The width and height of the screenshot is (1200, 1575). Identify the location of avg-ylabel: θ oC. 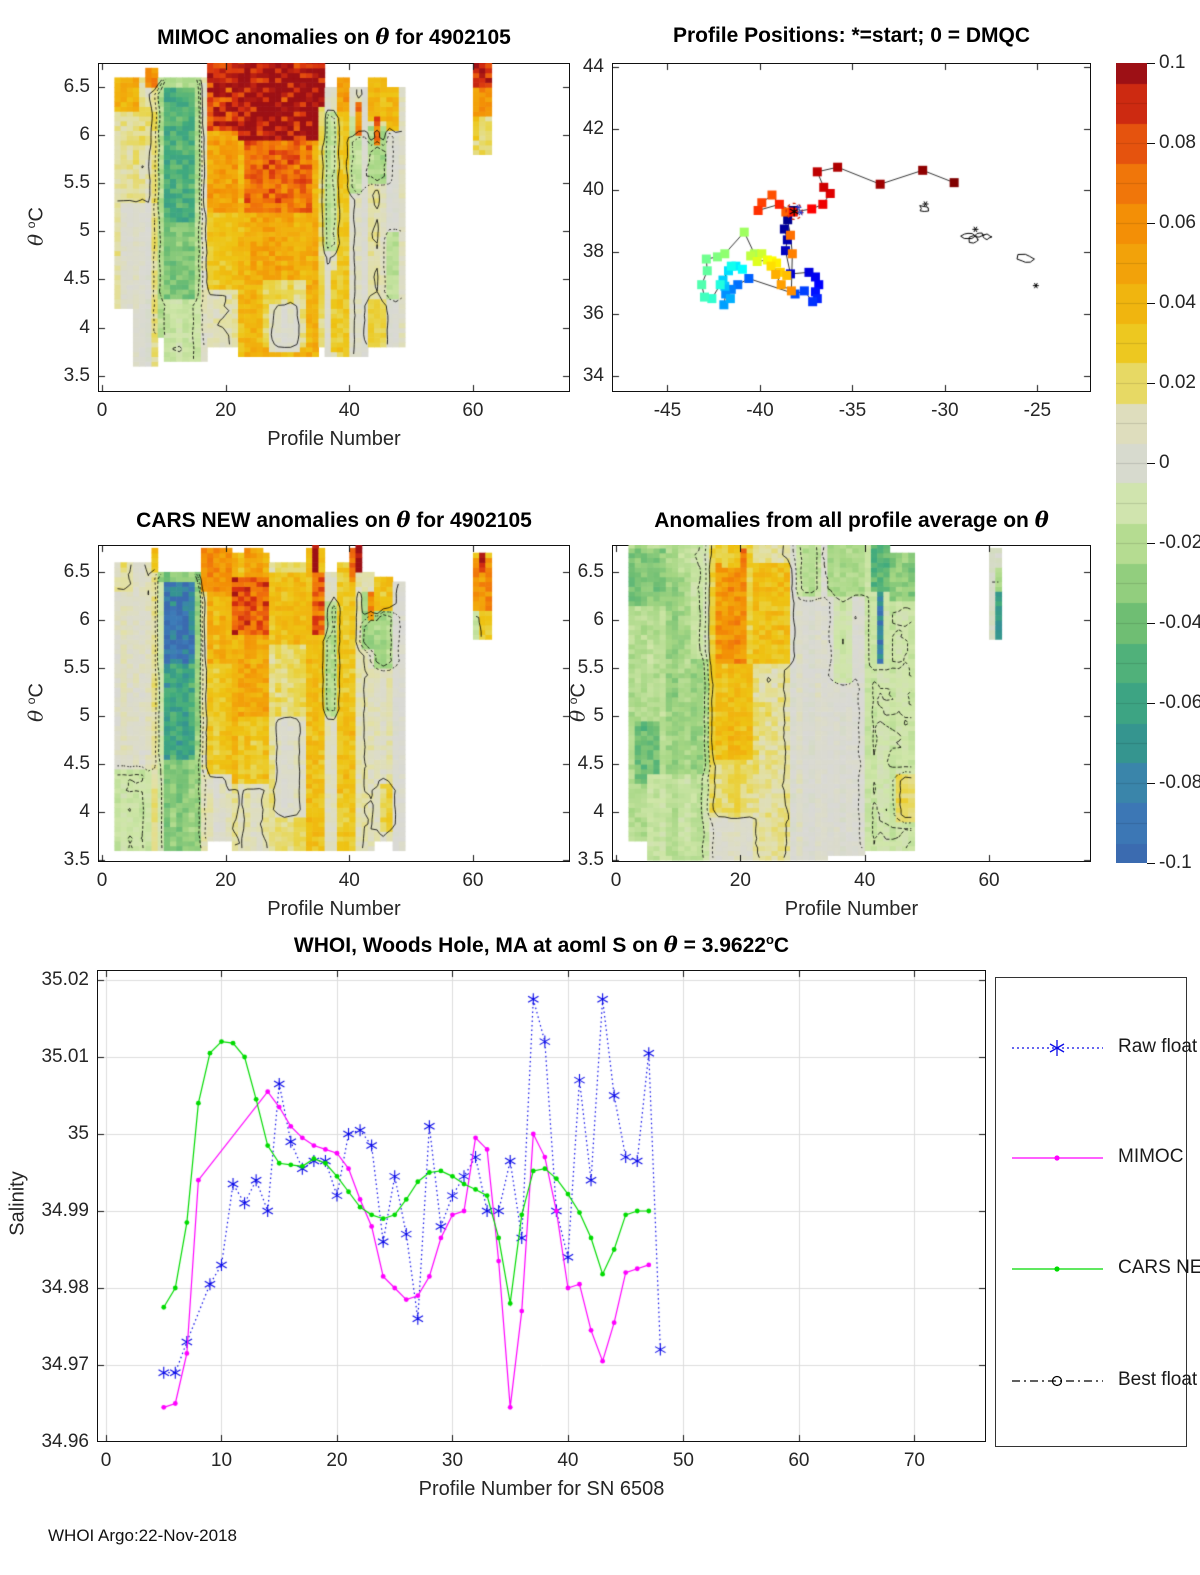
(577, 702).